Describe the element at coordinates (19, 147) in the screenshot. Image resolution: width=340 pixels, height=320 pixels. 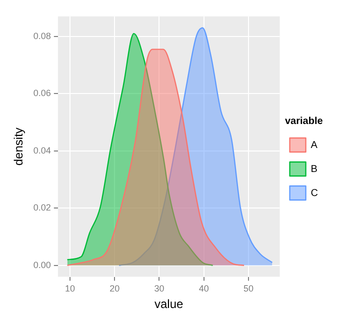
I see `y-axis-title: density` at that location.